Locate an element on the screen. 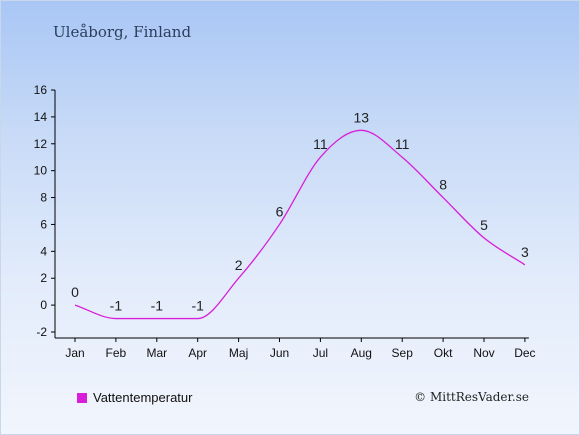 Image resolution: width=580 pixels, height=435 pixels. x-tick-label: Dec is located at coordinates (524, 353).